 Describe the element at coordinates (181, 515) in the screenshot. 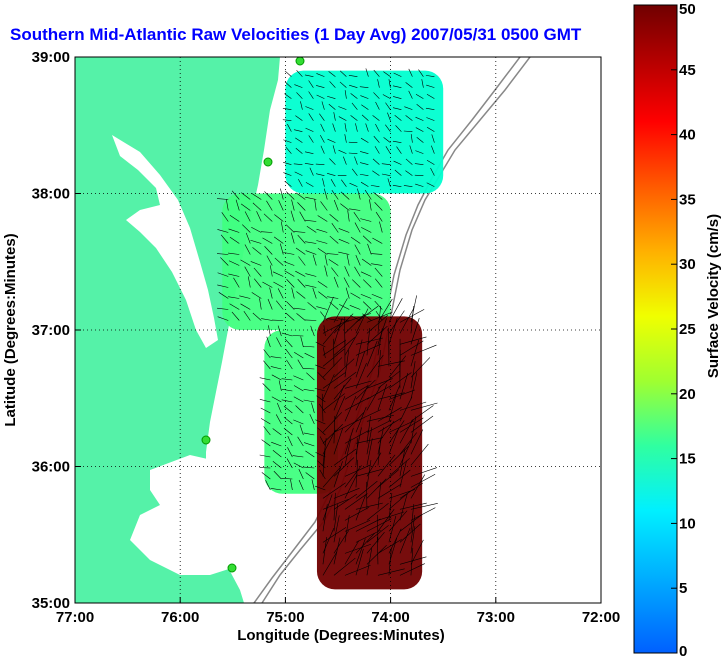

I see `pamlico-sound` at that location.